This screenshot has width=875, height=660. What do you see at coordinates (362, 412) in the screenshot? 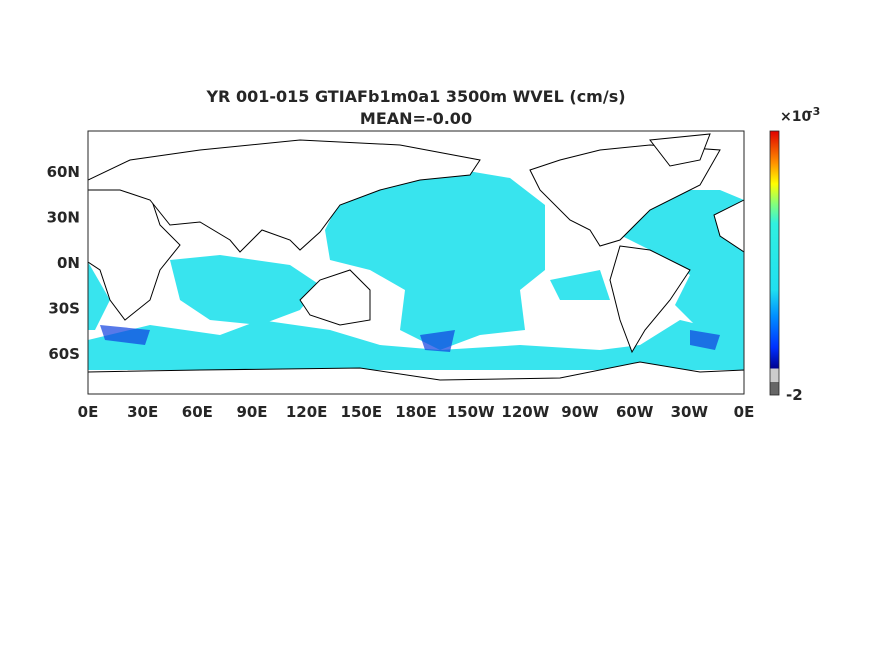
I see `x-tick-label: 150E` at bounding box center [362, 412].